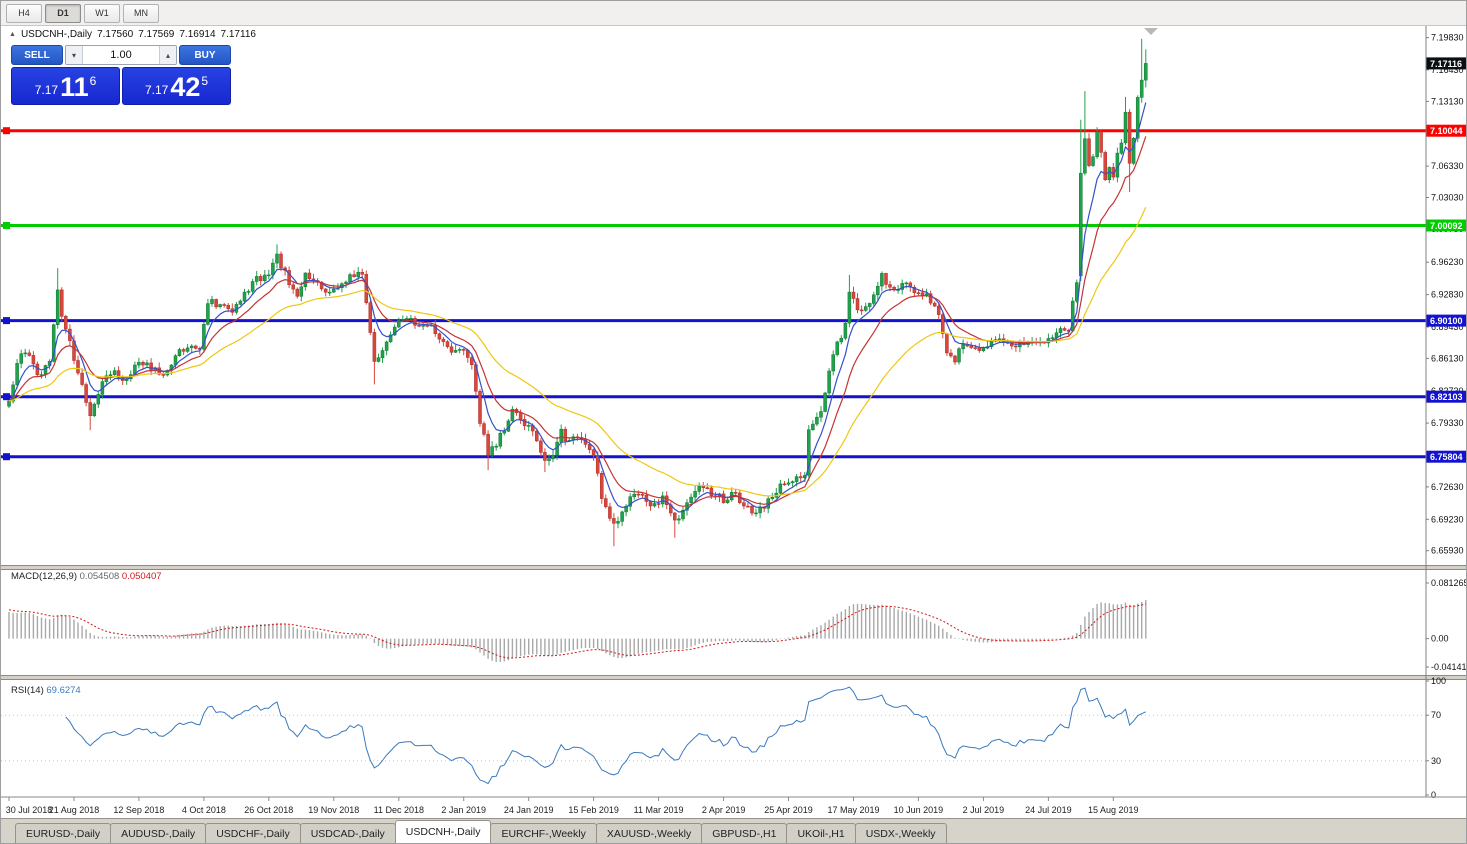 The image size is (1467, 844). Describe the element at coordinates (24, 13) in the screenshot. I see `timeframe-button-h4: H4` at that location.